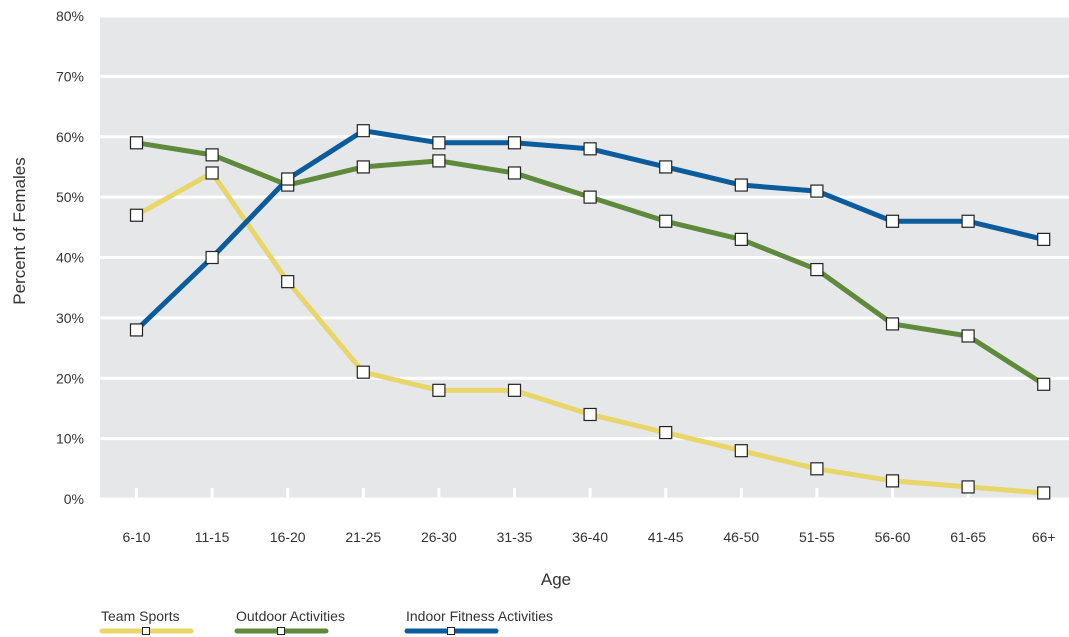 This screenshot has height=637, width=1069. What do you see at coordinates (70, 439) in the screenshot?
I see `y-tick-label: 10%` at bounding box center [70, 439].